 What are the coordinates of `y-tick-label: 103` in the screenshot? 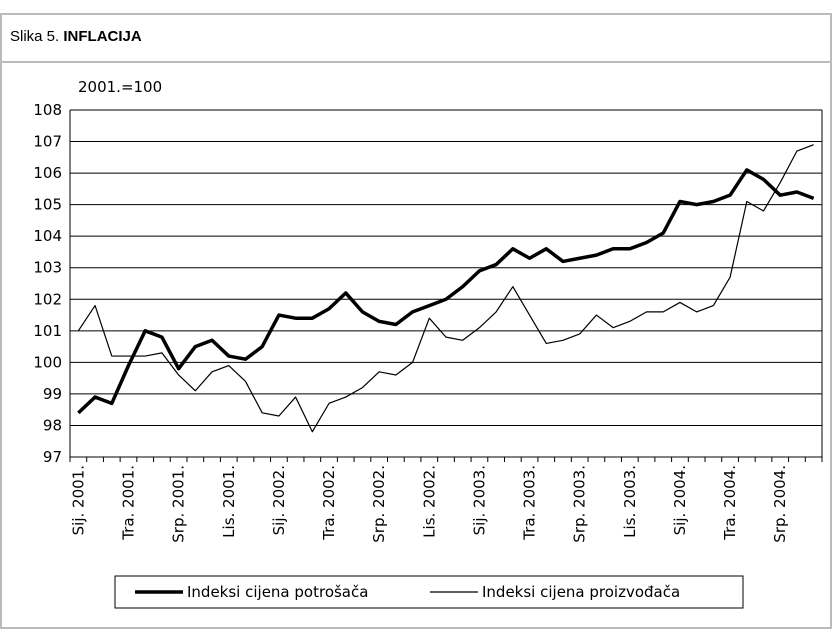 It's located at (47, 268).